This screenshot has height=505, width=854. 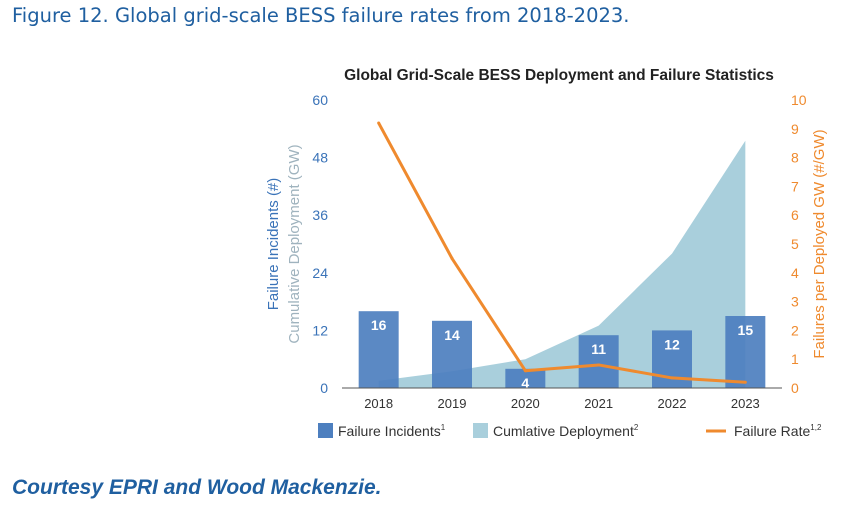 I want to click on line-point-2020, so click(x=525, y=371).